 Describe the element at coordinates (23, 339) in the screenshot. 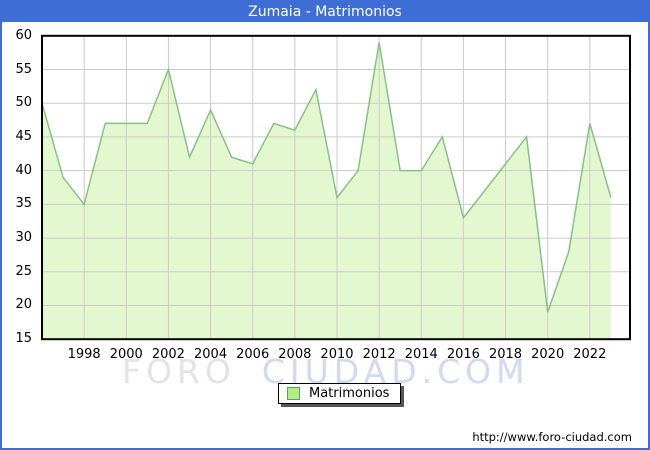

I see `y-tick-label-15: 15` at that location.